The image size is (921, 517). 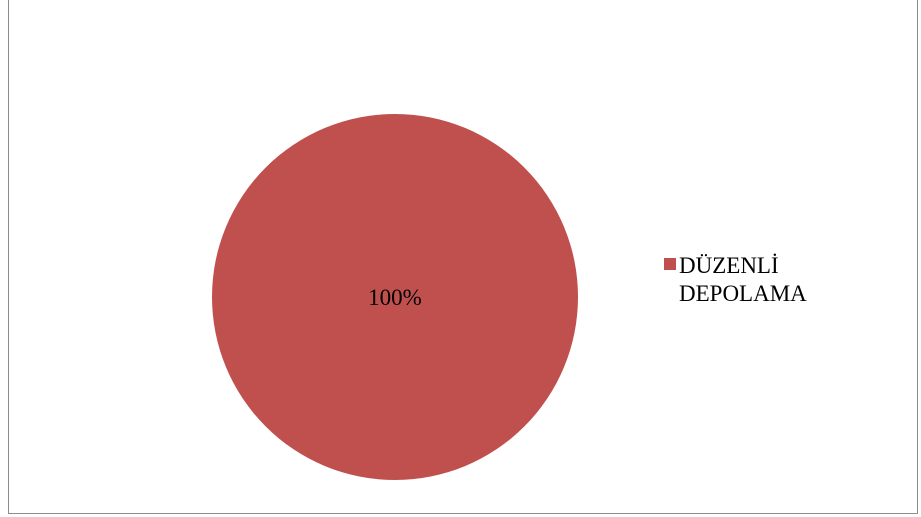 I want to click on legend: DÜZENLİ DEPOLAMA, so click(x=756, y=280).